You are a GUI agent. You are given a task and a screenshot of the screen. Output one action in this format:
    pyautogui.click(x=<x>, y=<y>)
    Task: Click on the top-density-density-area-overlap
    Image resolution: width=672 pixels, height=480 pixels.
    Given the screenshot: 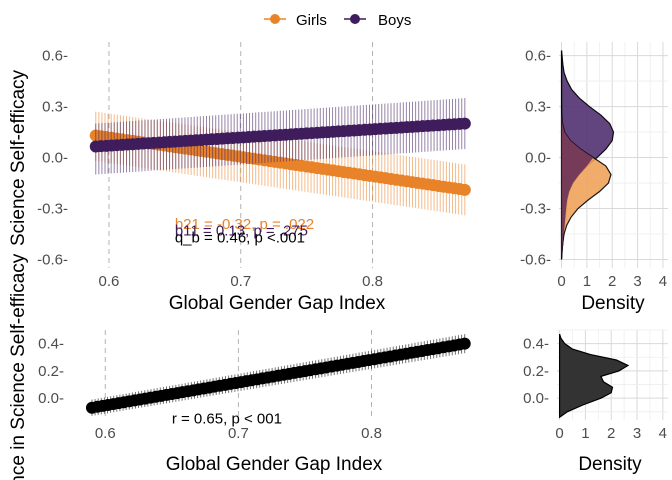 What is the action you would take?
    pyautogui.click(x=577, y=155)
    